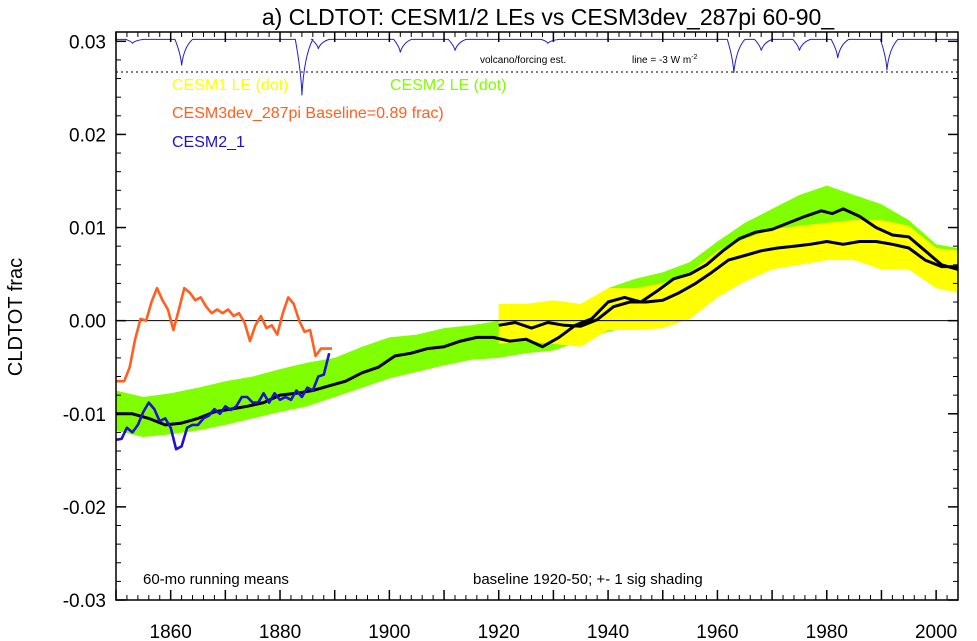  What do you see at coordinates (588, 579) in the screenshot?
I see `baseline-note: baseline 1920-50; +- 1 sig shading` at bounding box center [588, 579].